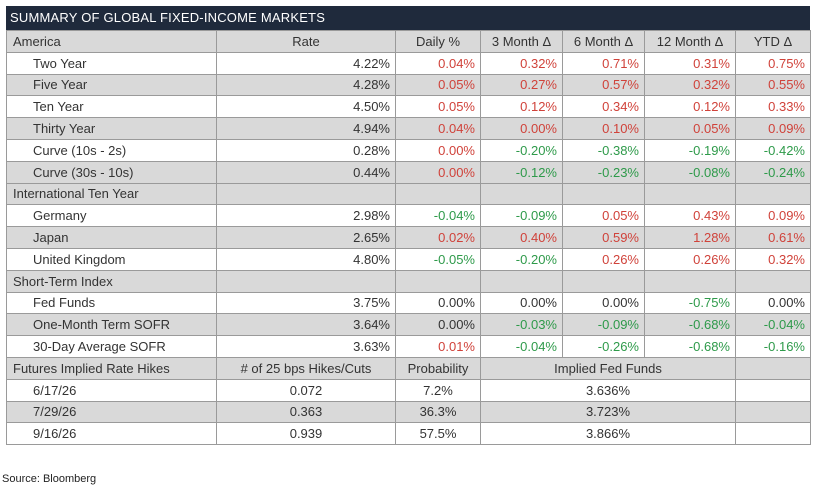 The height and width of the screenshot is (493, 813). I want to click on row-label: Curve (30s - 10s), so click(111, 172).